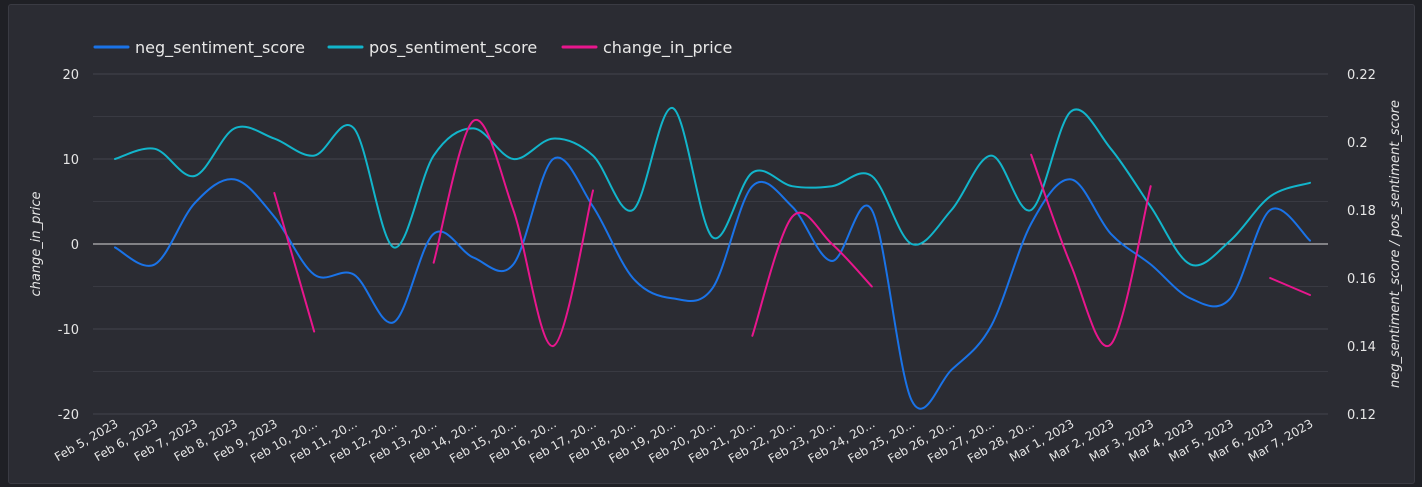 Image resolution: width=1422 pixels, height=487 pixels. Describe the element at coordinates (68, 415) in the screenshot. I see `left-axis-tick: -20` at that location.